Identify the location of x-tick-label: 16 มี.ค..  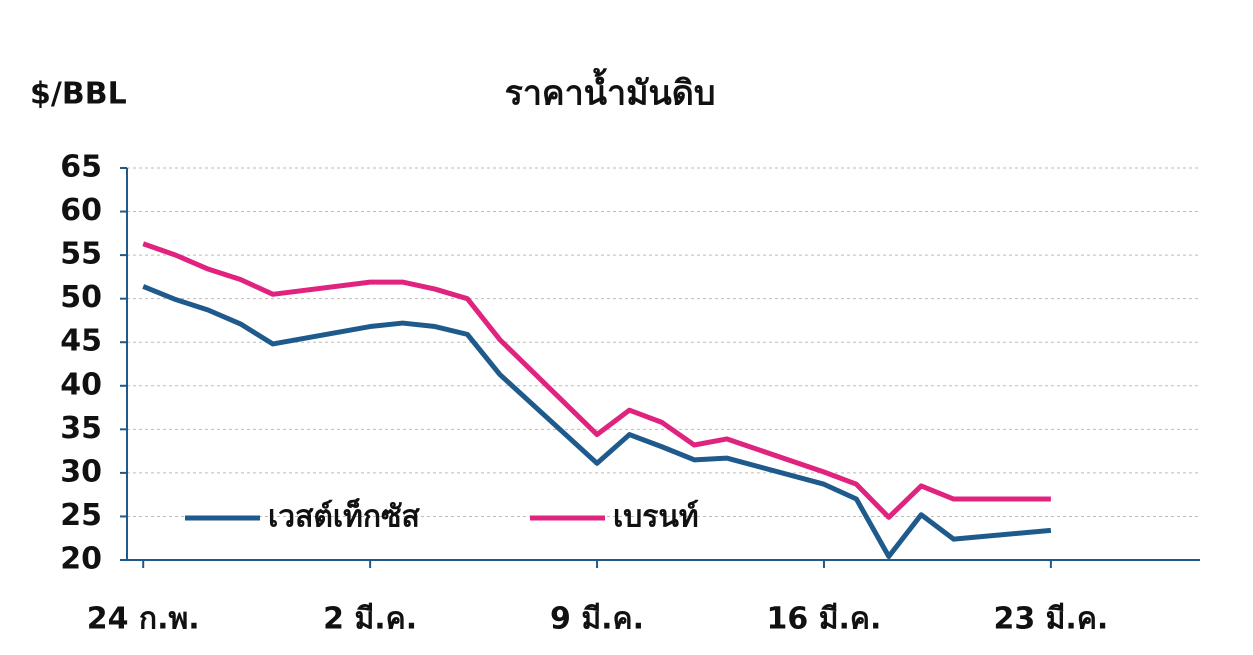
(824, 619).